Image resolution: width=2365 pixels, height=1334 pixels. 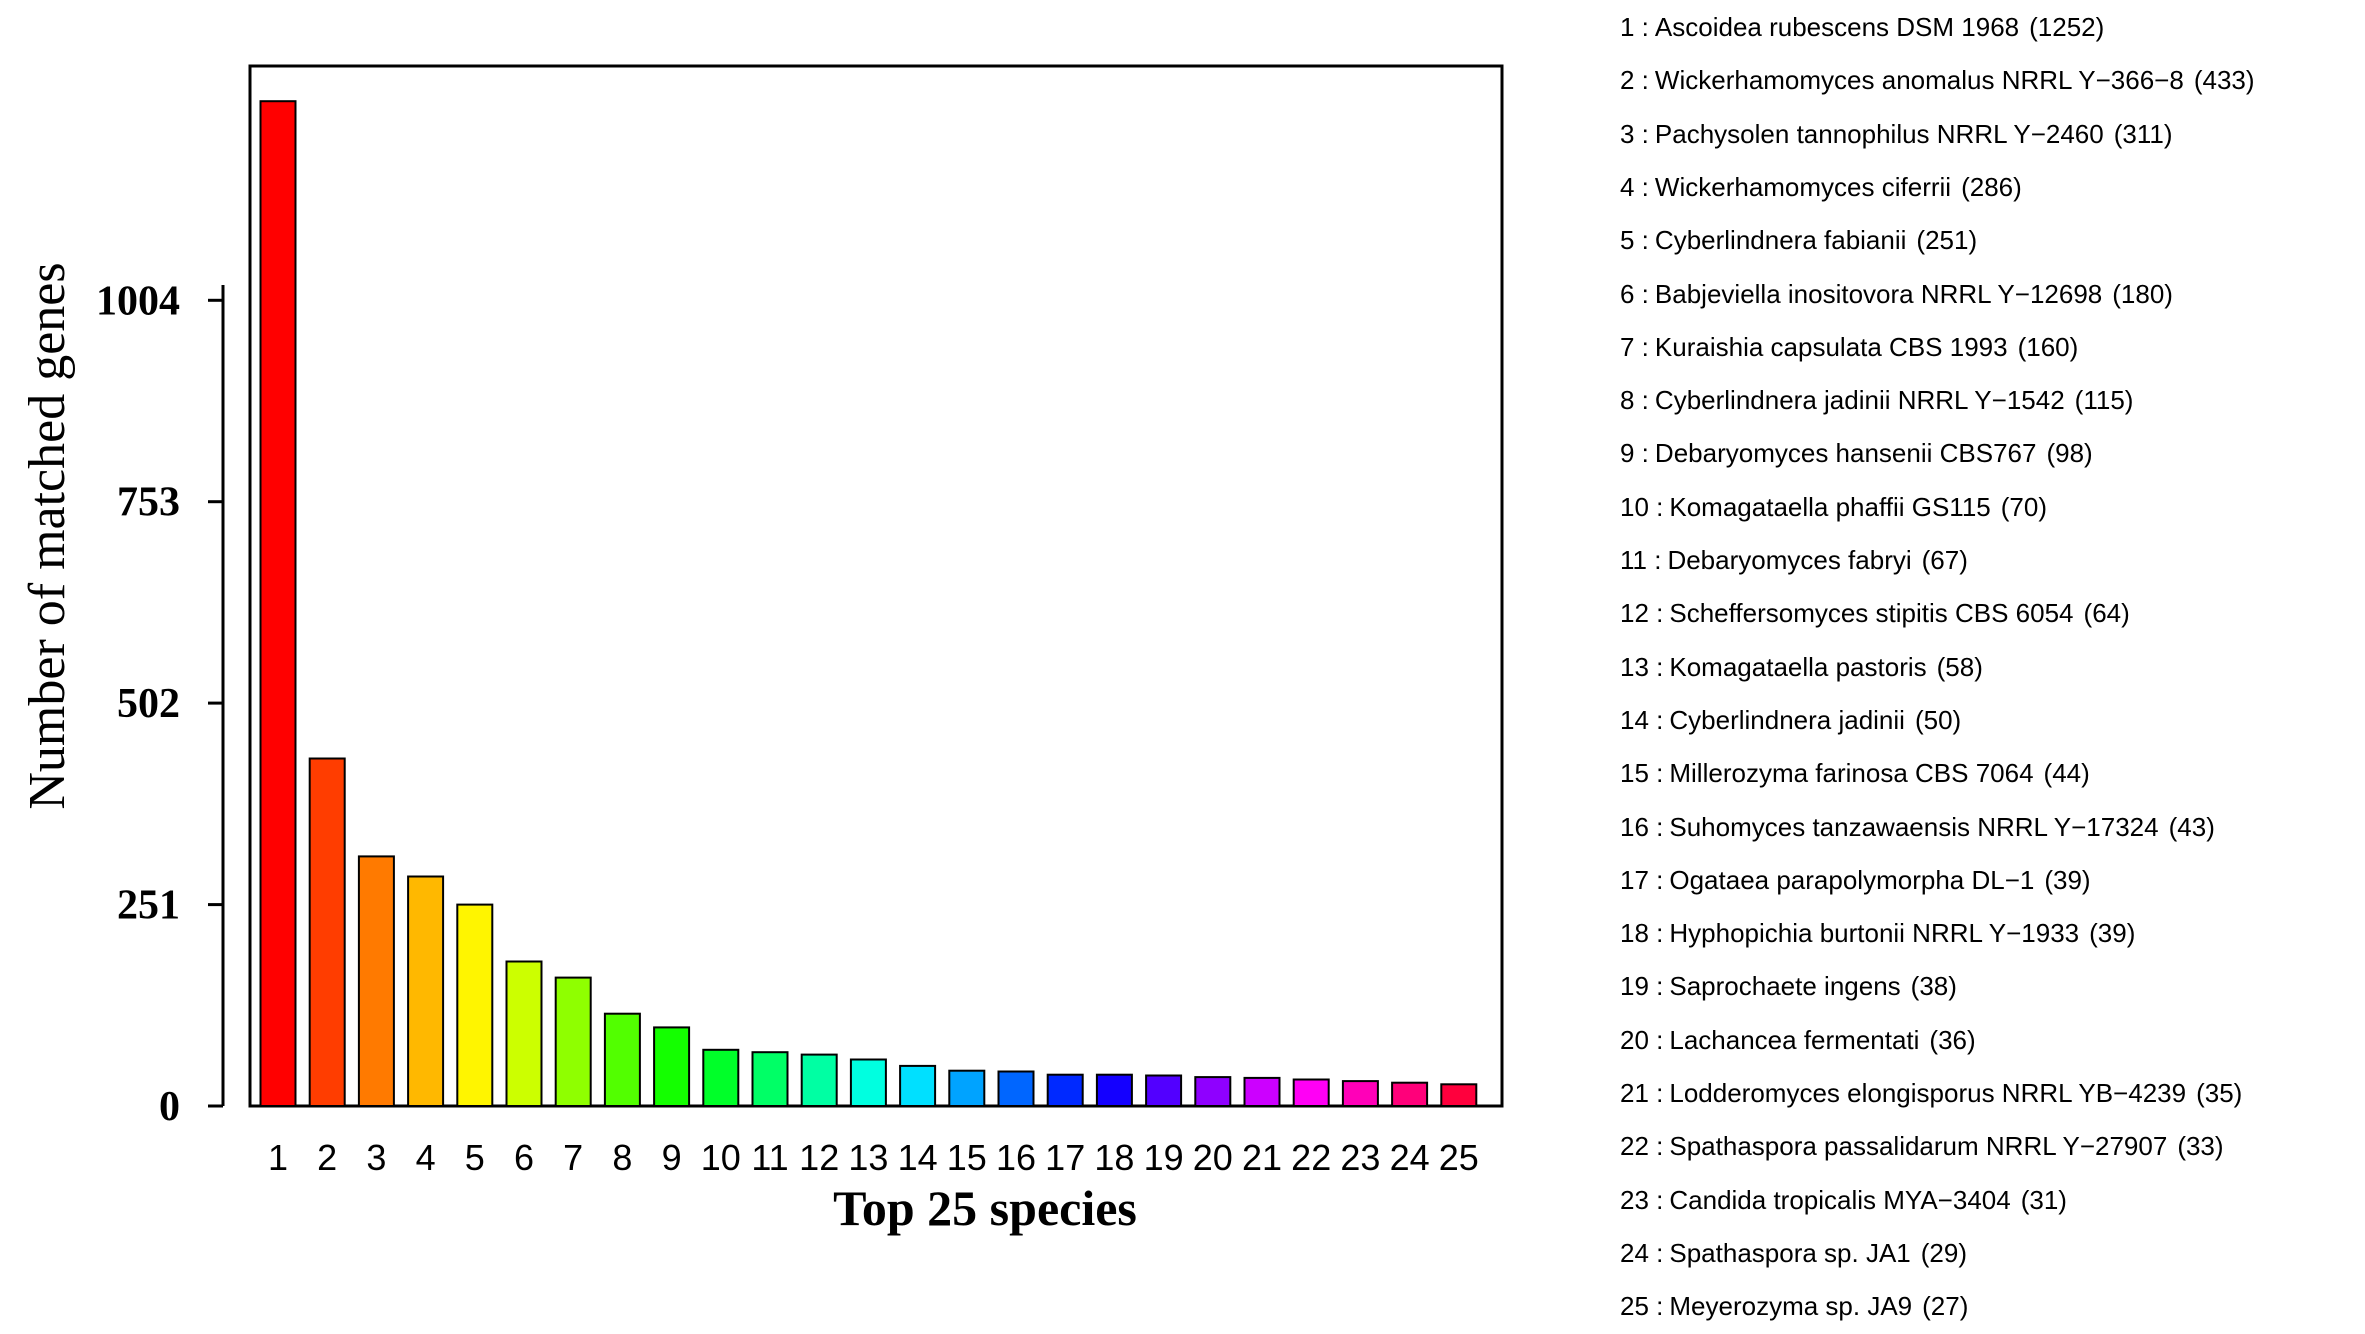 What do you see at coordinates (1790, 720) in the screenshot?
I see `legend-item: 14 : Cyberlindnera jadinii (50)` at bounding box center [1790, 720].